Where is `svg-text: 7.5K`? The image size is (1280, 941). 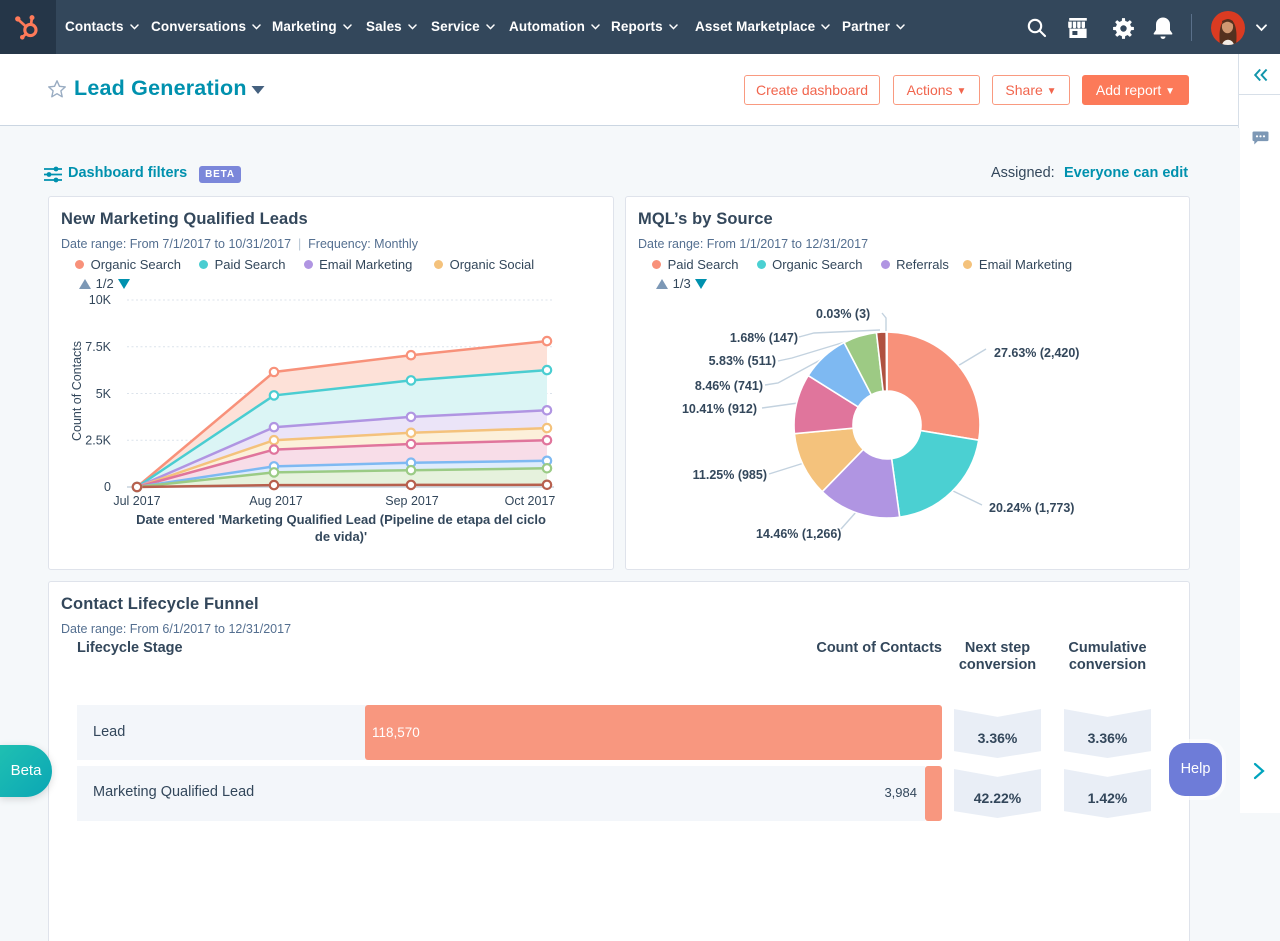
svg-text: 7.5K is located at coordinates (98, 347).